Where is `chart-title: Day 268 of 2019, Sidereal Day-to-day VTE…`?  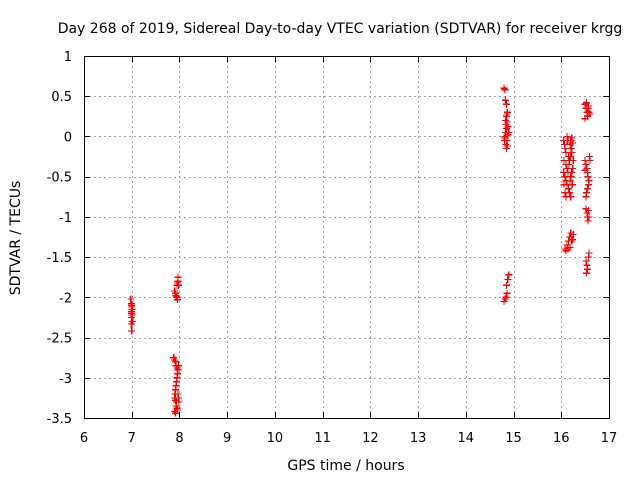
chart-title: Day 268 of 2019, Sidereal Day-to-day VTE… is located at coordinates (340, 29).